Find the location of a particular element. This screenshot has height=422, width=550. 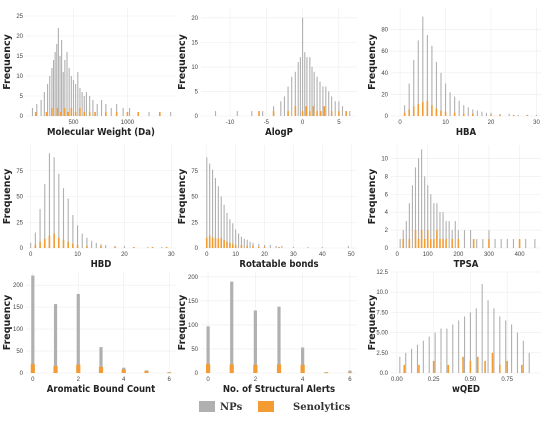

y-tick-label: 5 is located at coordinates (197, 92).